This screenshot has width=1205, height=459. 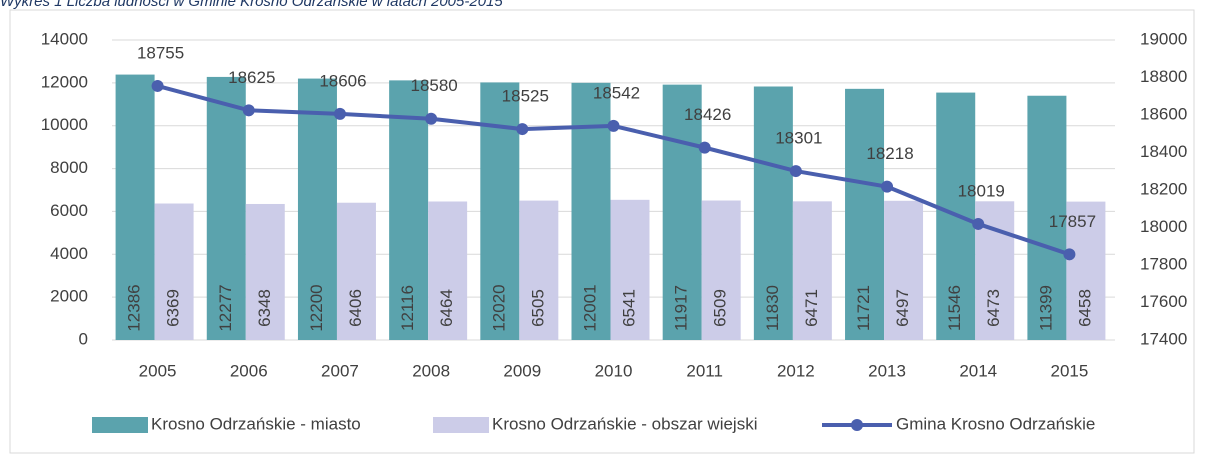 I want to click on bar-value-label: 12116, so click(x=407, y=308).